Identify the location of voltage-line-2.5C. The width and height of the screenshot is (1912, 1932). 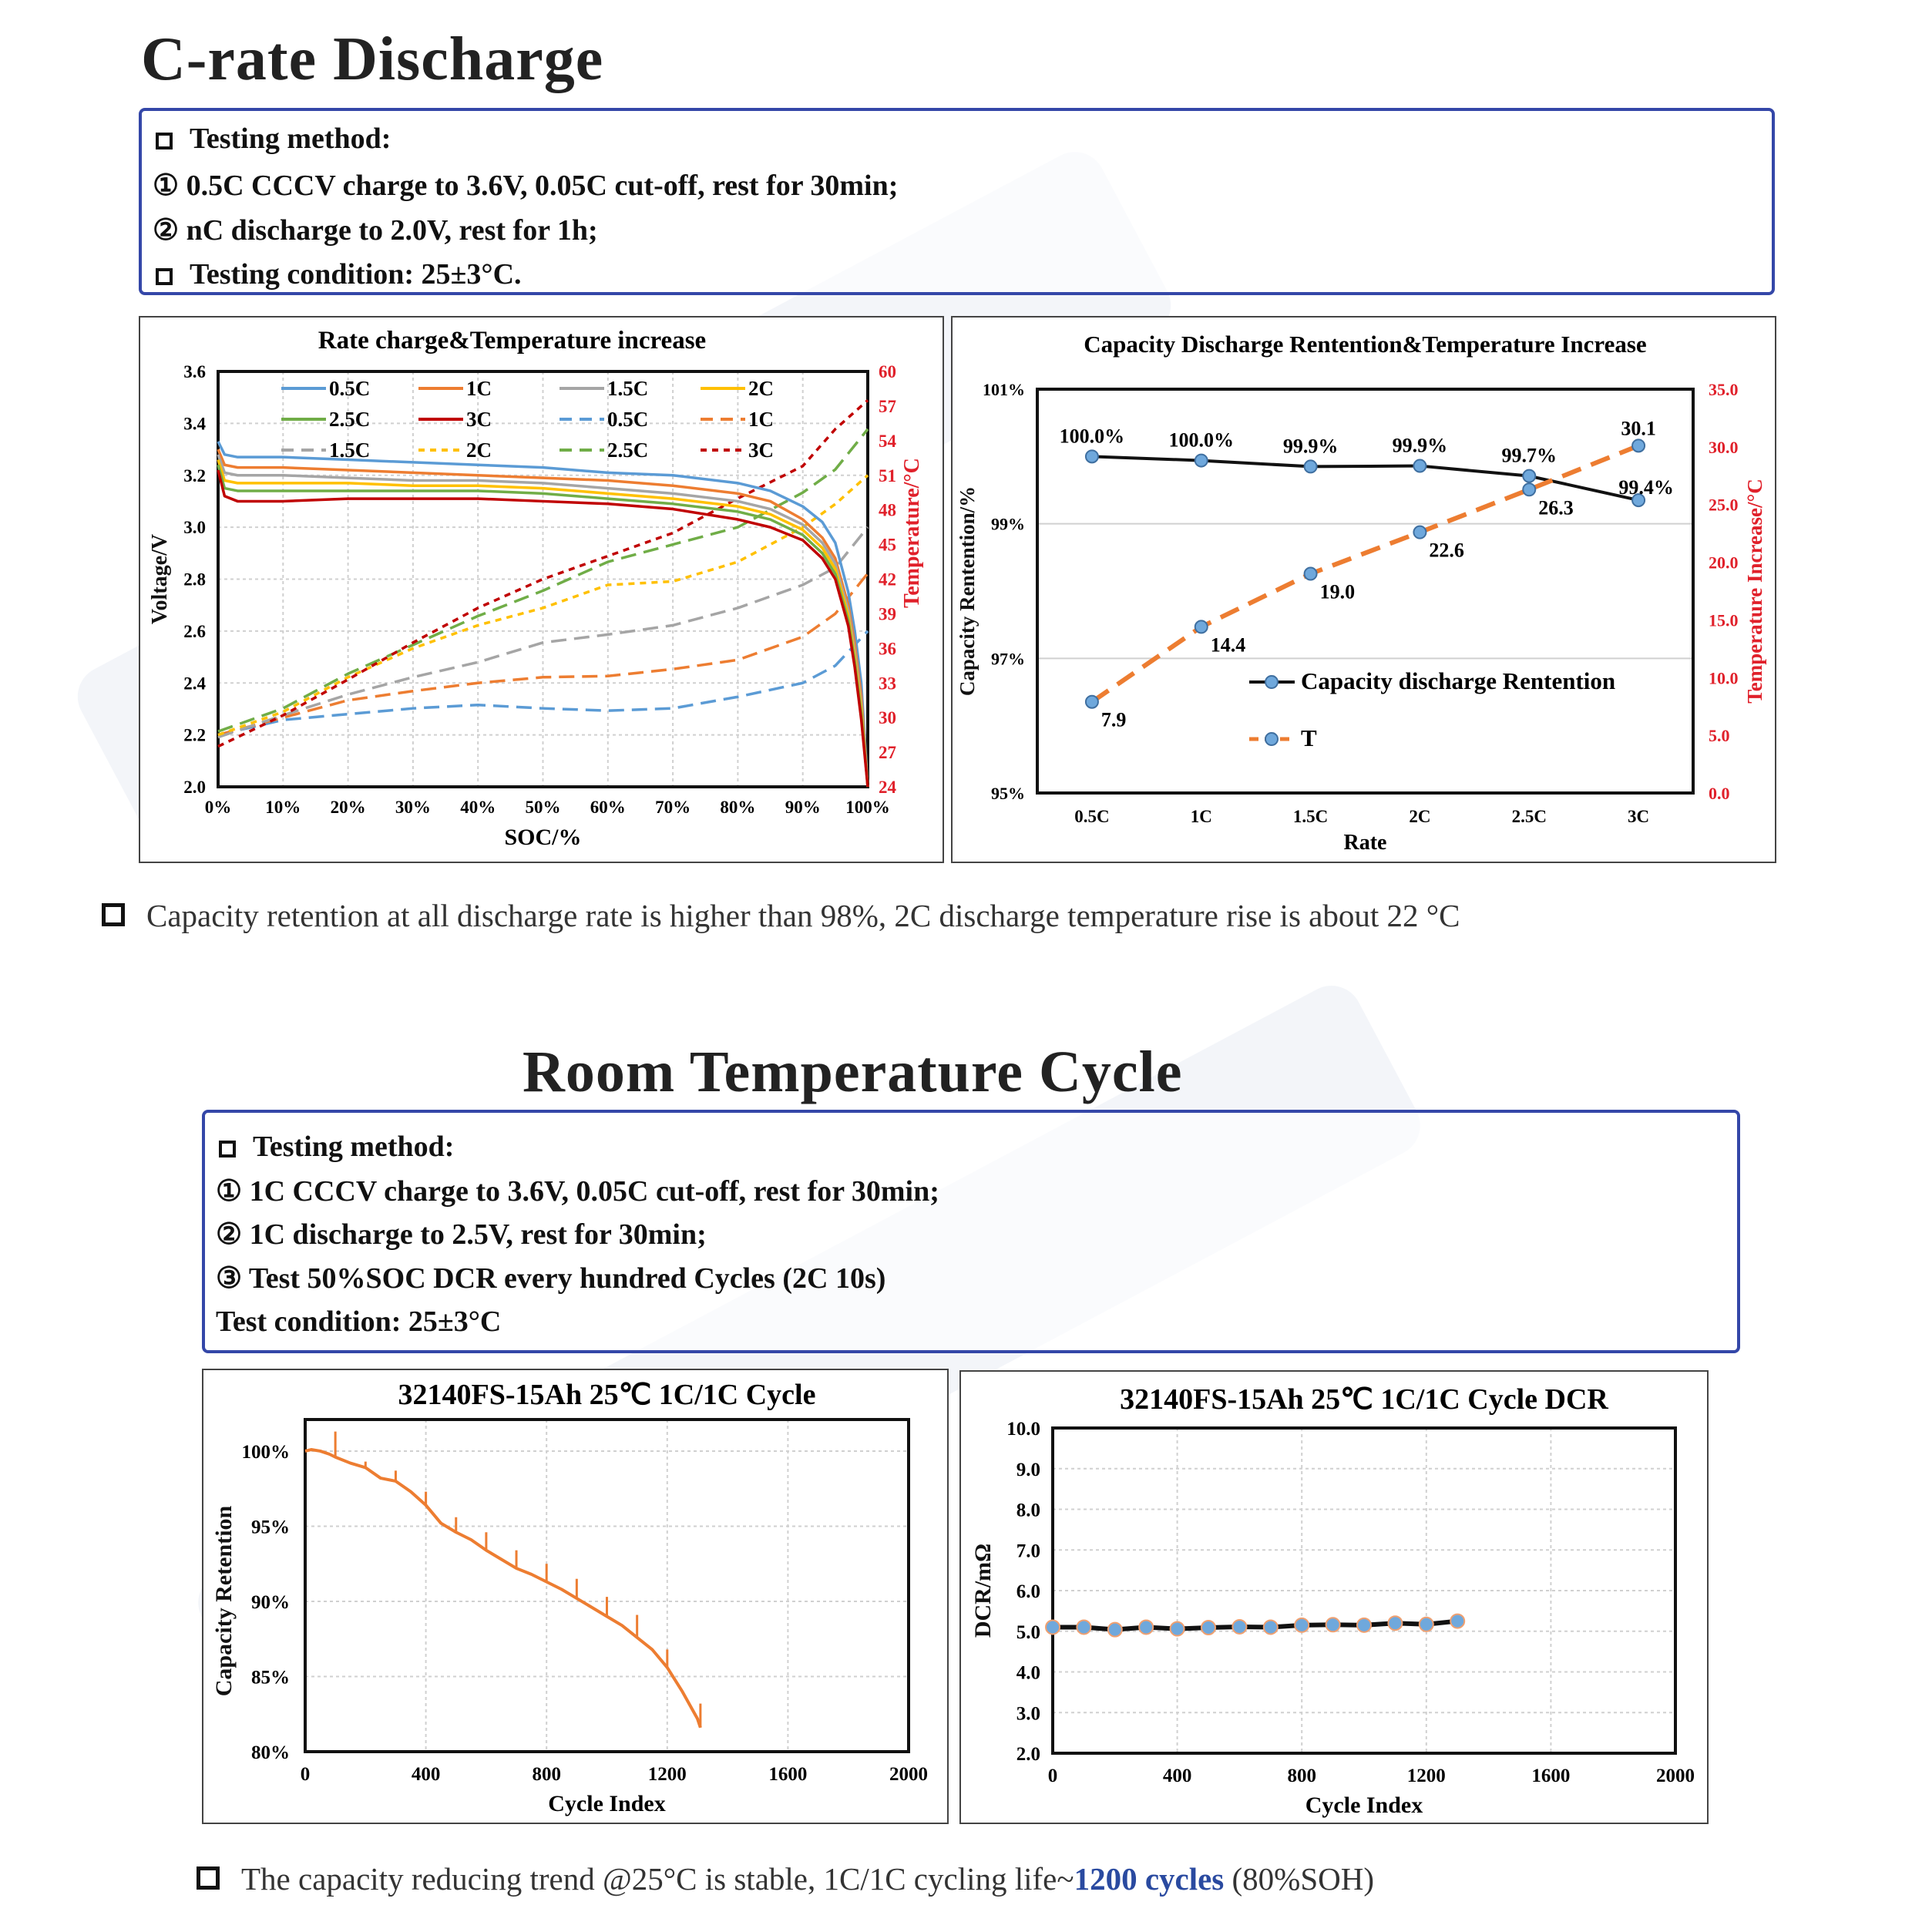
(543, 626).